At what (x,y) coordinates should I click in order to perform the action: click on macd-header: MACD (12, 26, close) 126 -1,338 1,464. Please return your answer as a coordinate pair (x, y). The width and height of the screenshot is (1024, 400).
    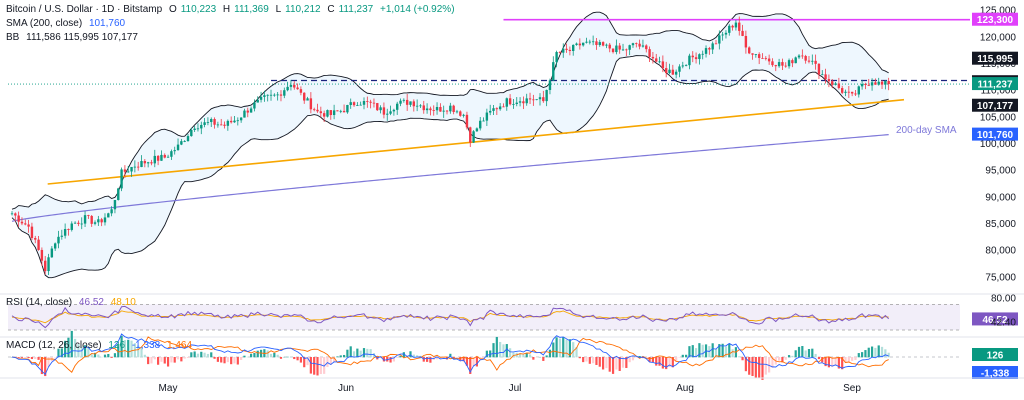
    Looking at the image, I should click on (101, 345).